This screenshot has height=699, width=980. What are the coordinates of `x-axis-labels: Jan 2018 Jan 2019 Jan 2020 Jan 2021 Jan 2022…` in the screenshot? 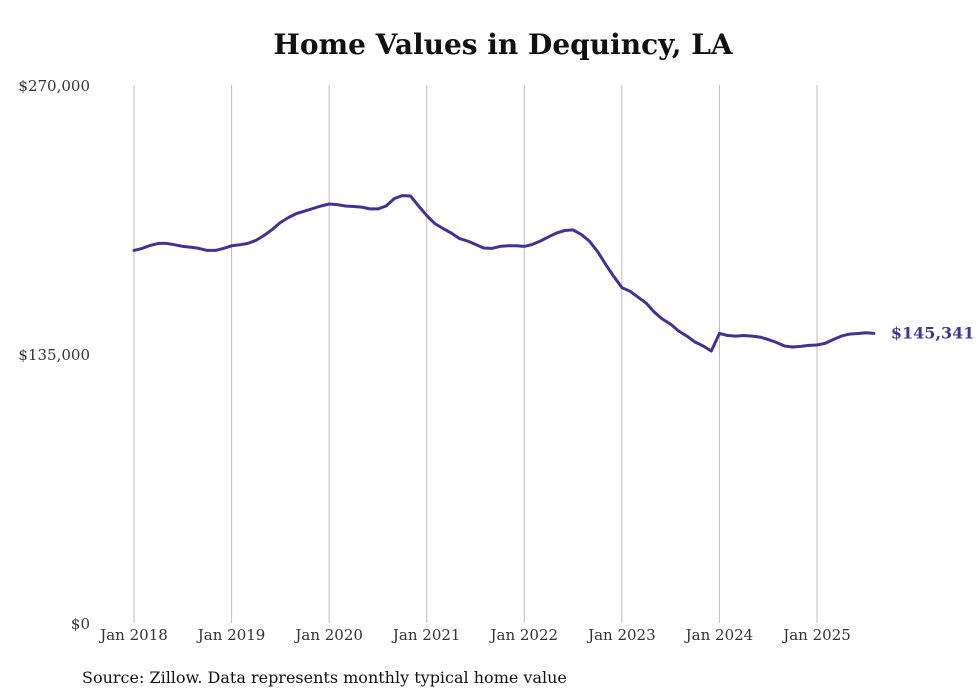 It's located at (474, 635).